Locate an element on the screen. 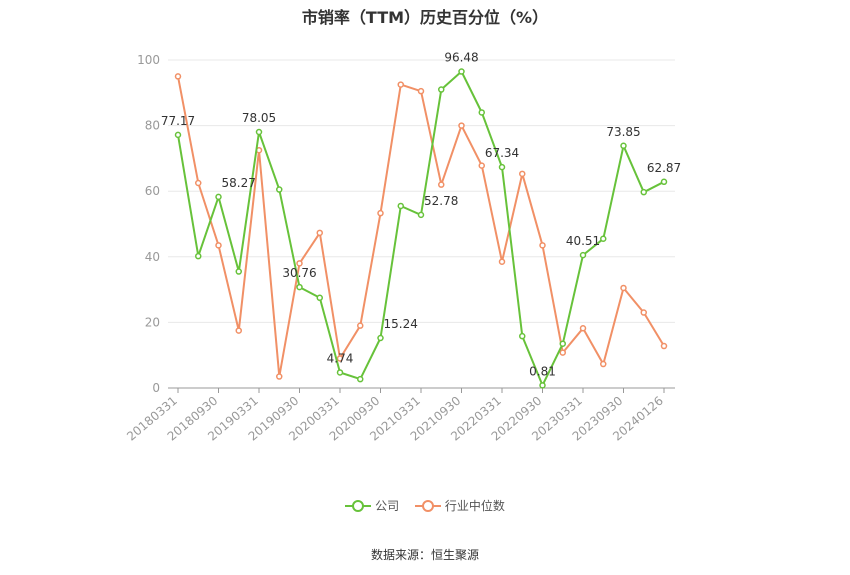  data-label-company: 78.05 is located at coordinates (259, 118).